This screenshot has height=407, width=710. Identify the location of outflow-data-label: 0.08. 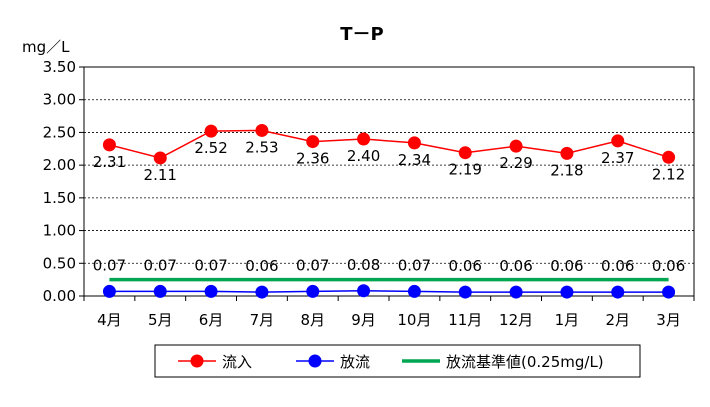
(363, 265).